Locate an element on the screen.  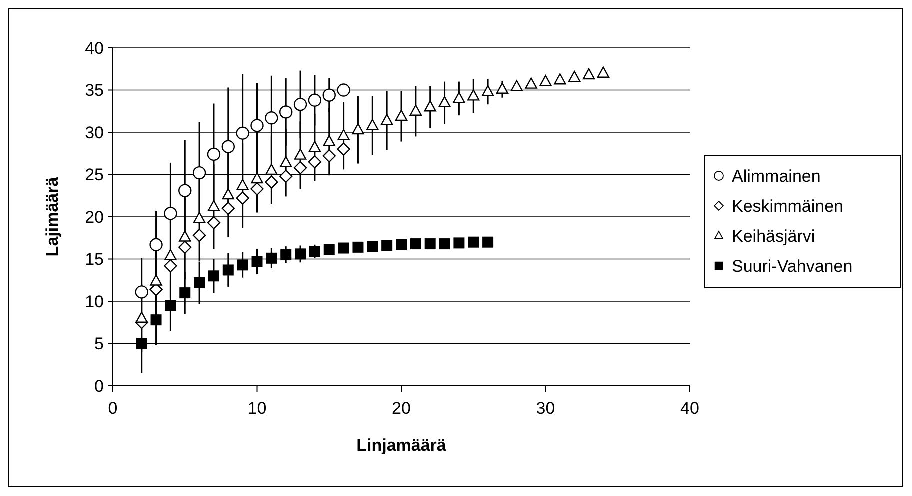
x-tick-label: 40 is located at coordinates (690, 408).